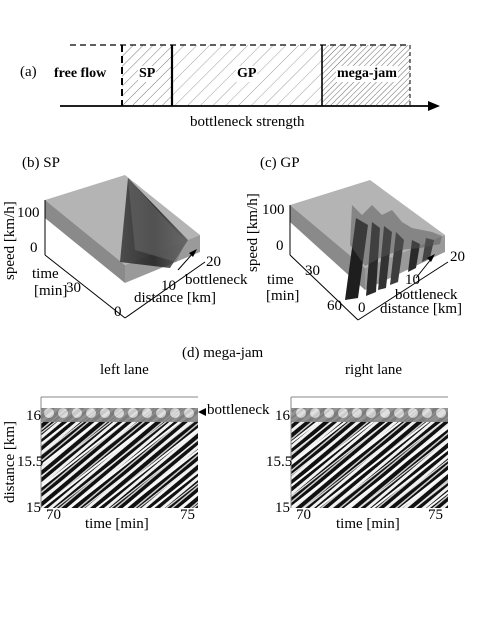 The width and height of the screenshot is (485, 627). I want to click on panel-c-dist-tick-0: 0, so click(362, 308).